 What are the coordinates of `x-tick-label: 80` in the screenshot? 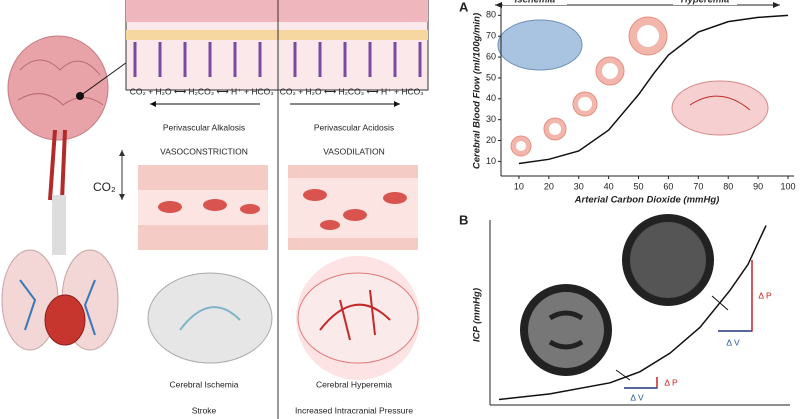 It's located at (728, 186).